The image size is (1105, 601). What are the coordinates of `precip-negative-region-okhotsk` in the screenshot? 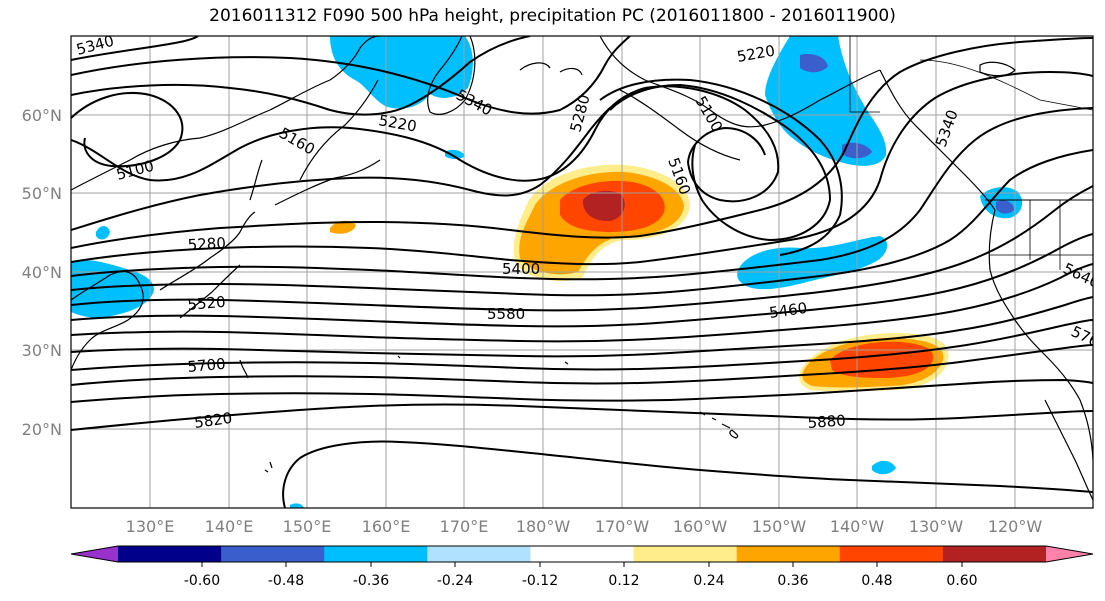 It's located at (401, 72).